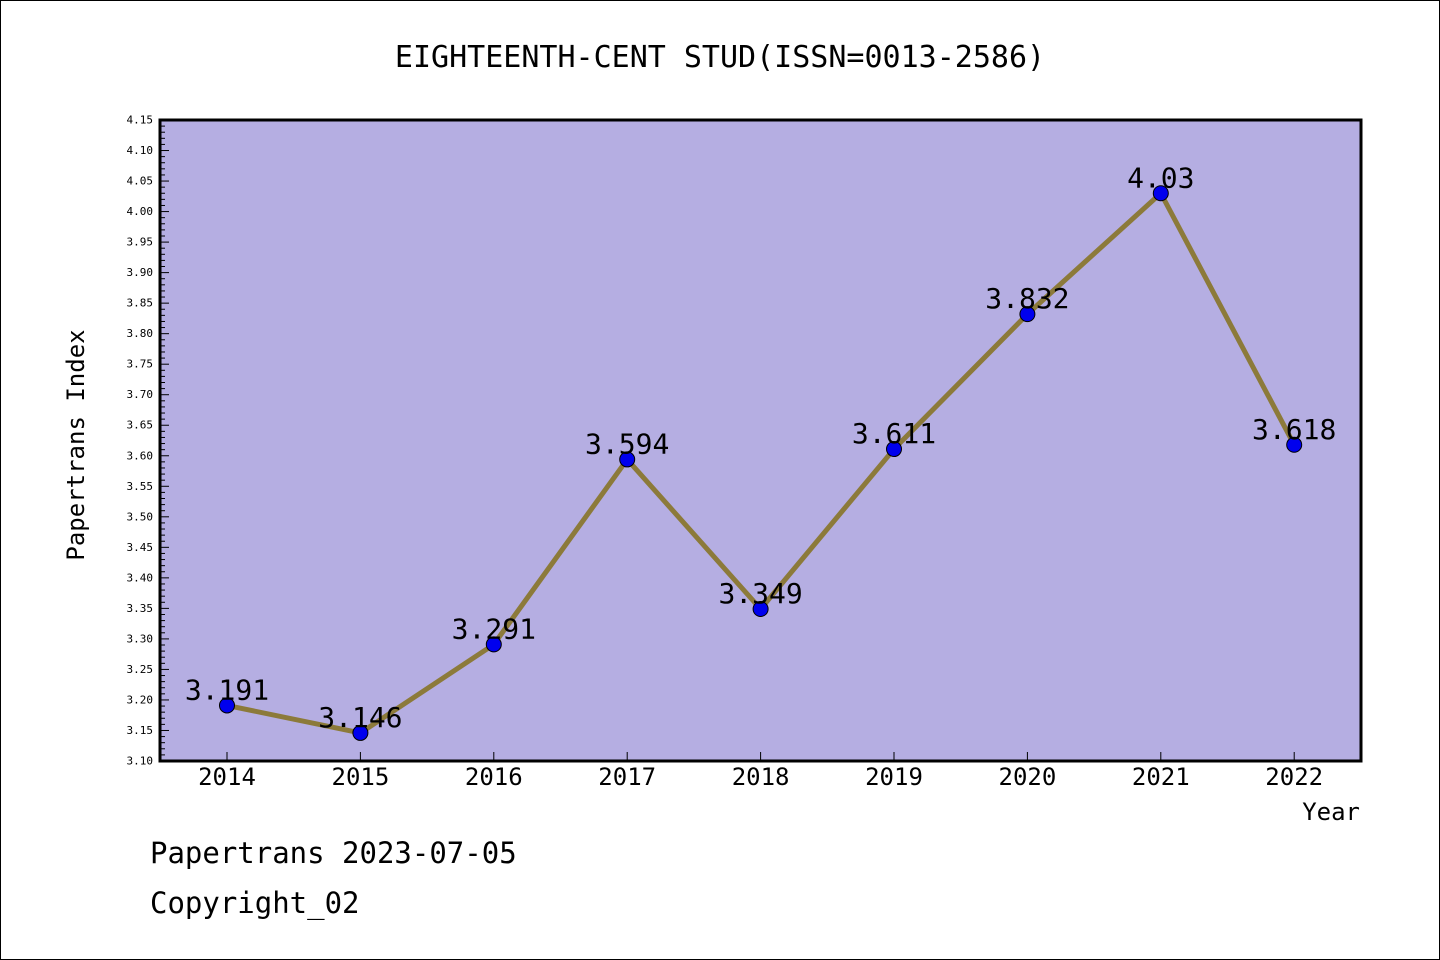 Image resolution: width=1440 pixels, height=960 pixels. Describe the element at coordinates (894, 777) in the screenshot. I see `x-tick-label: 2019` at that location.